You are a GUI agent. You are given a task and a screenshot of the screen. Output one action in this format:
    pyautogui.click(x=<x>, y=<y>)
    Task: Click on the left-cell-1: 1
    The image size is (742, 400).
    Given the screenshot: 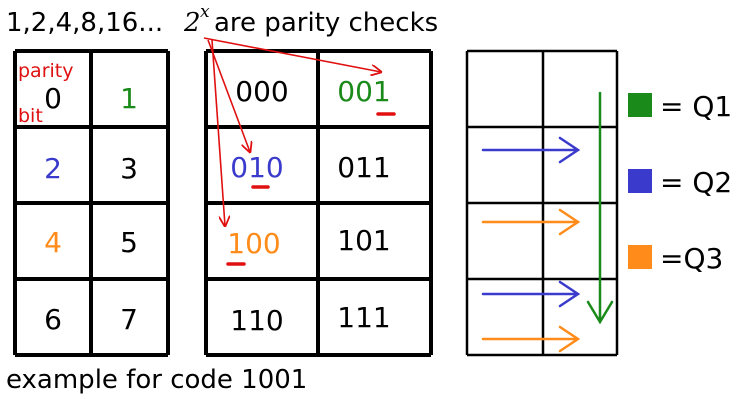 What is the action you would take?
    pyautogui.click(x=129, y=98)
    